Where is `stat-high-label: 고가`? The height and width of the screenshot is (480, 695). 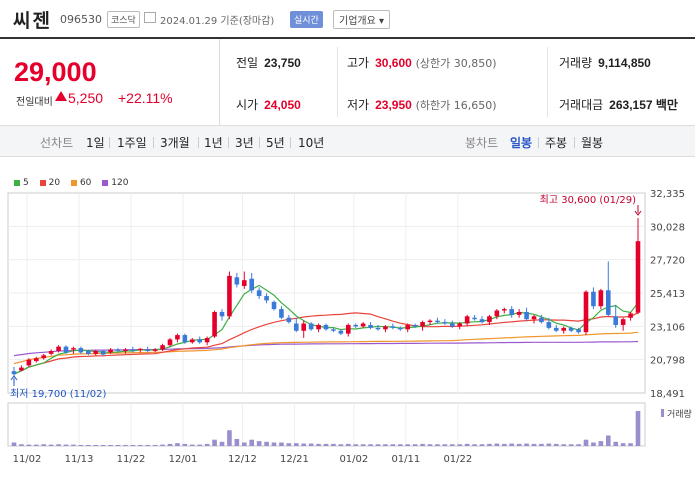 stat-high-label: 고가 is located at coordinates (358, 63).